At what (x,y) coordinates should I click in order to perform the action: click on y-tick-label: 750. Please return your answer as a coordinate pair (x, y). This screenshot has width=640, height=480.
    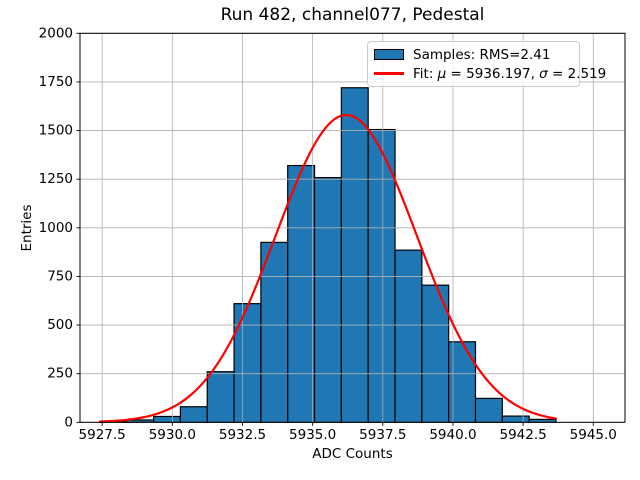
    Looking at the image, I should click on (60, 276).